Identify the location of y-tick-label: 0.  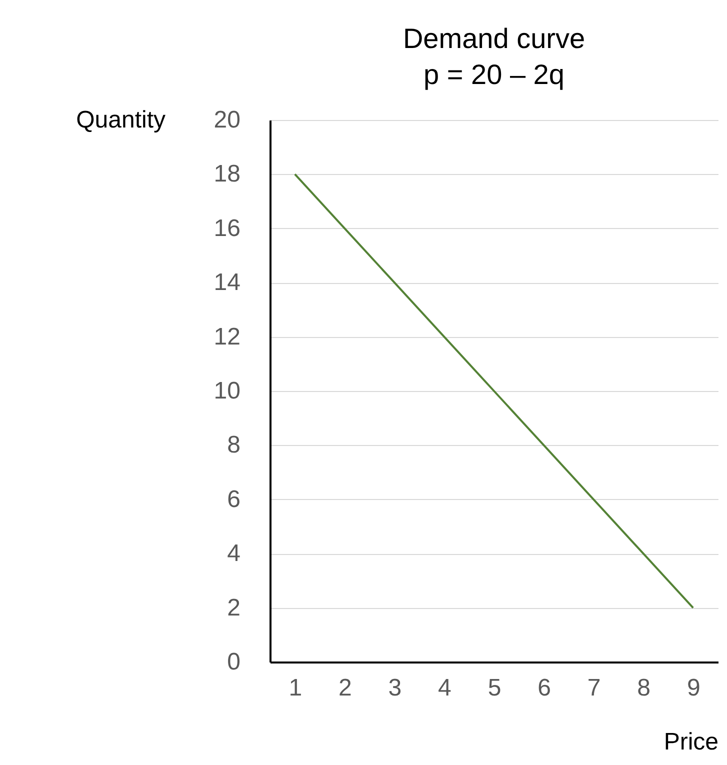
(233, 662).